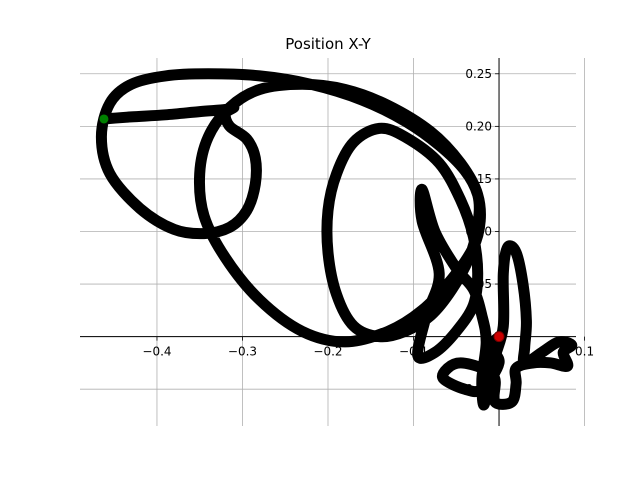 This screenshot has width=640, height=480. I want to click on x-tick-label: −0.2, so click(327, 352).